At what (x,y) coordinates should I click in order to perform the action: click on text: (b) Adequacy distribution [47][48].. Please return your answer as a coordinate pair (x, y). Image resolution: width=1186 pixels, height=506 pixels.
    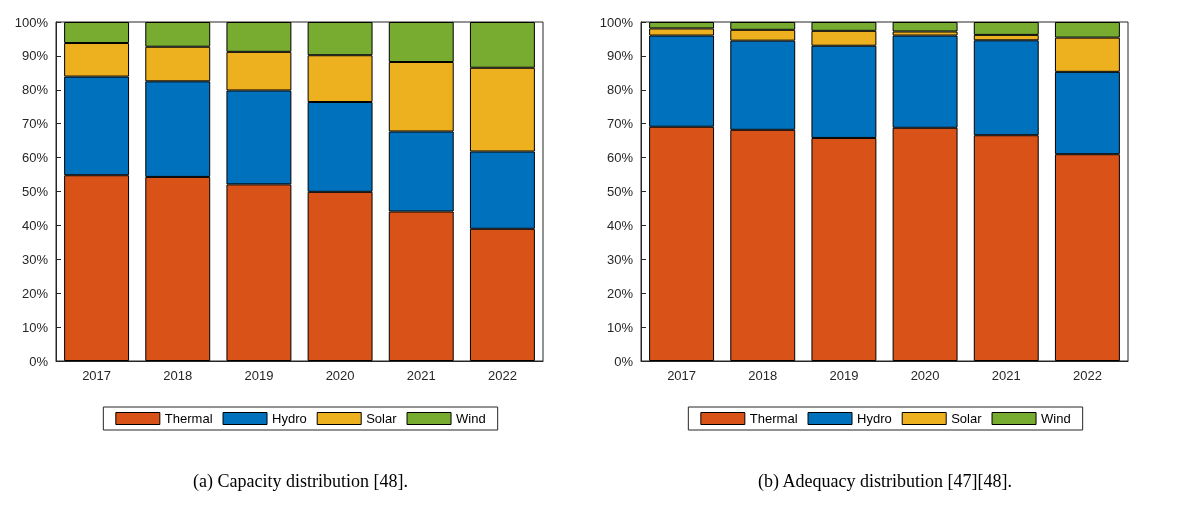
    Looking at the image, I should click on (885, 481).